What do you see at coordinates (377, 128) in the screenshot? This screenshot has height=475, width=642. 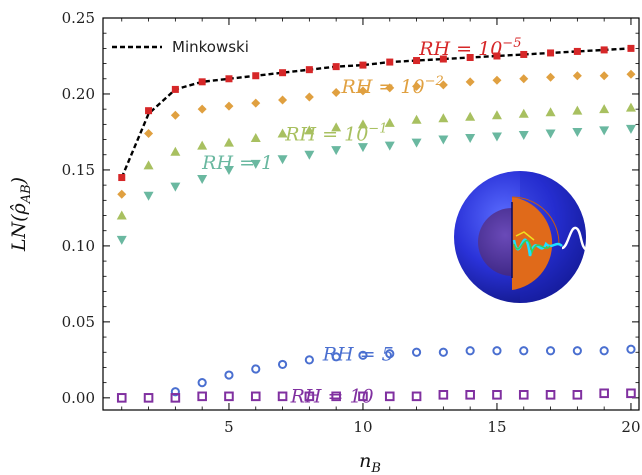 I see `annotation-exponent: −1` at bounding box center [377, 128].